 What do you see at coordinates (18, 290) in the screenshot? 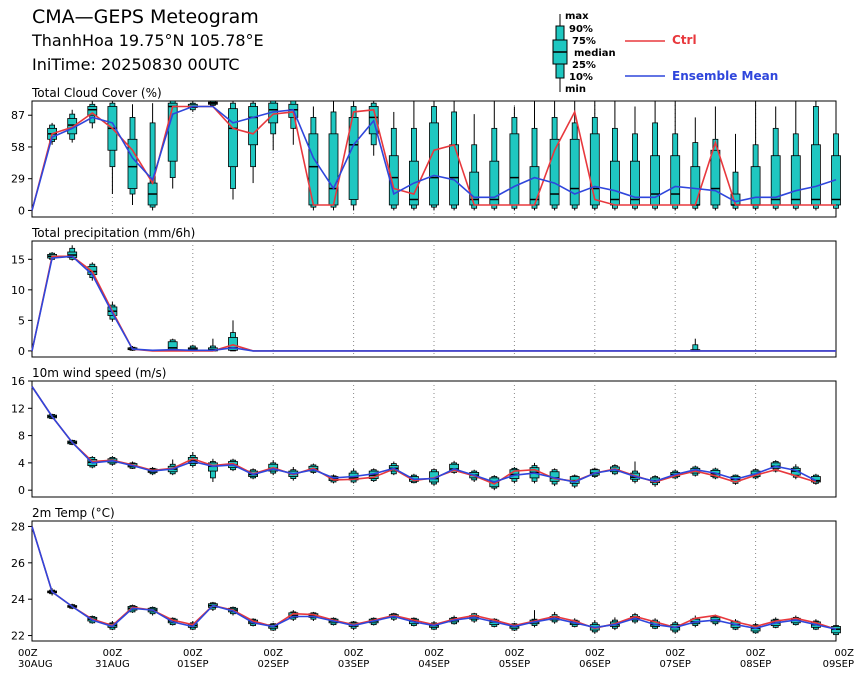
I see `y-tick-label: 10` at bounding box center [18, 290].